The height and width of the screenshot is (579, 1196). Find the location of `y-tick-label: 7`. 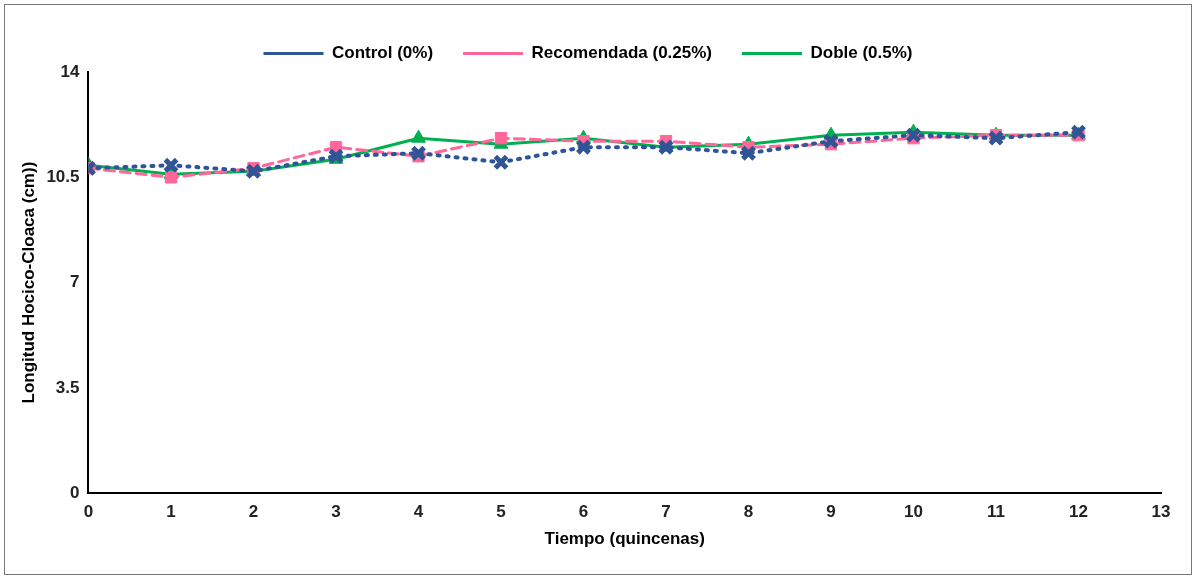

y-tick-label: 7 is located at coordinates (75, 282).